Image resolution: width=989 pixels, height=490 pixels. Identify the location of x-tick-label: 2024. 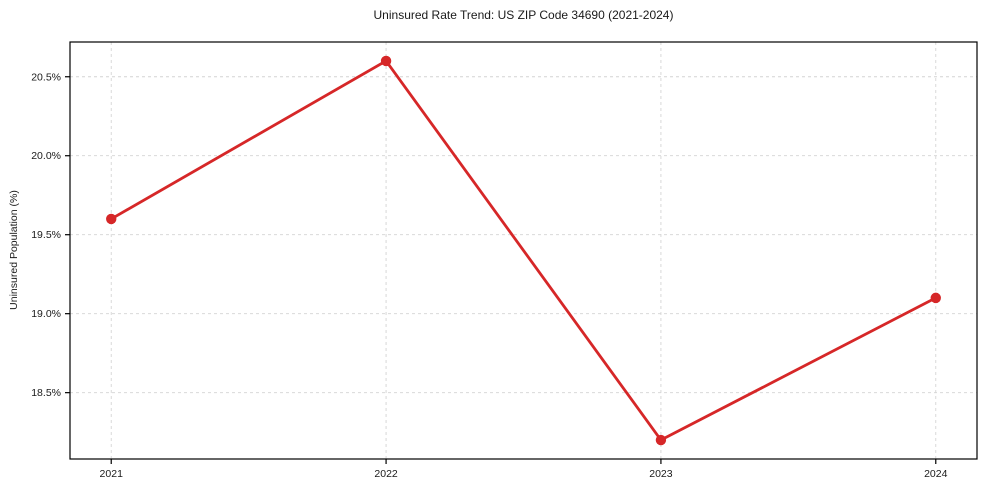
(936, 474).